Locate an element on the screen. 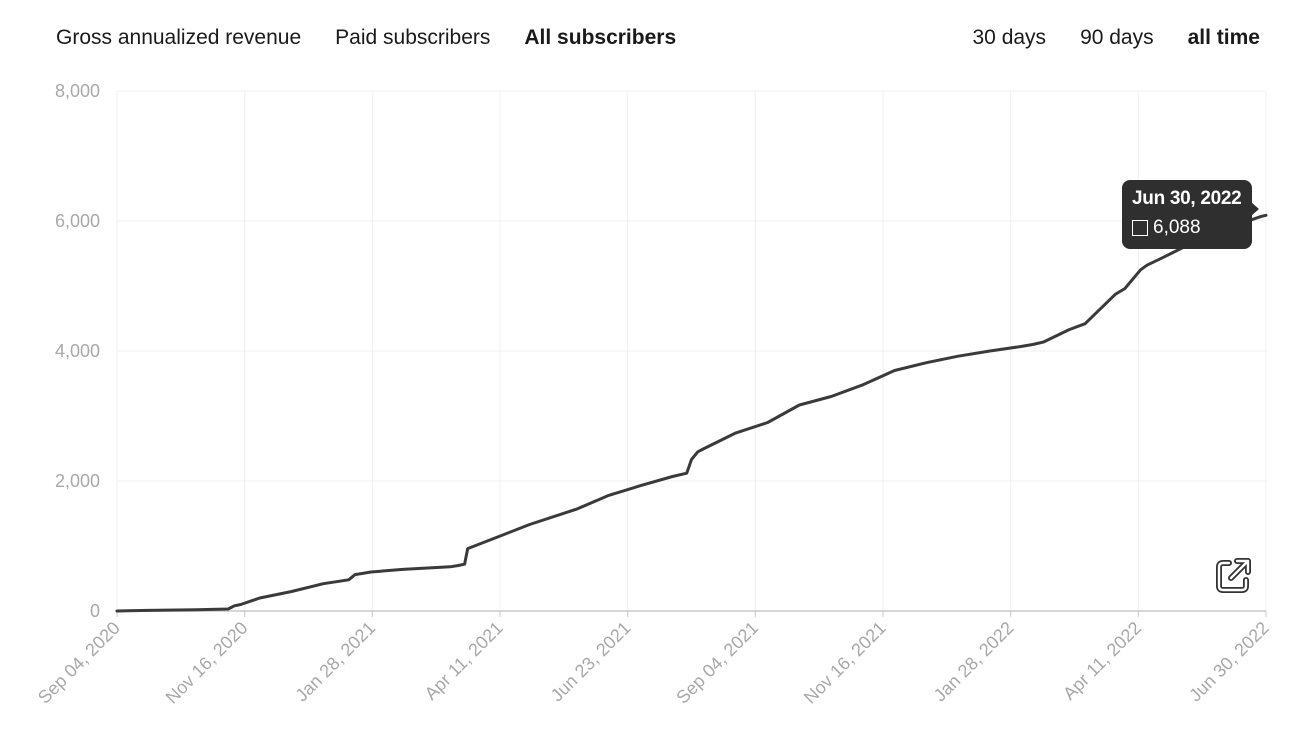 This screenshot has height=755, width=1304. y-tick-label: 8,000 is located at coordinates (77, 91).